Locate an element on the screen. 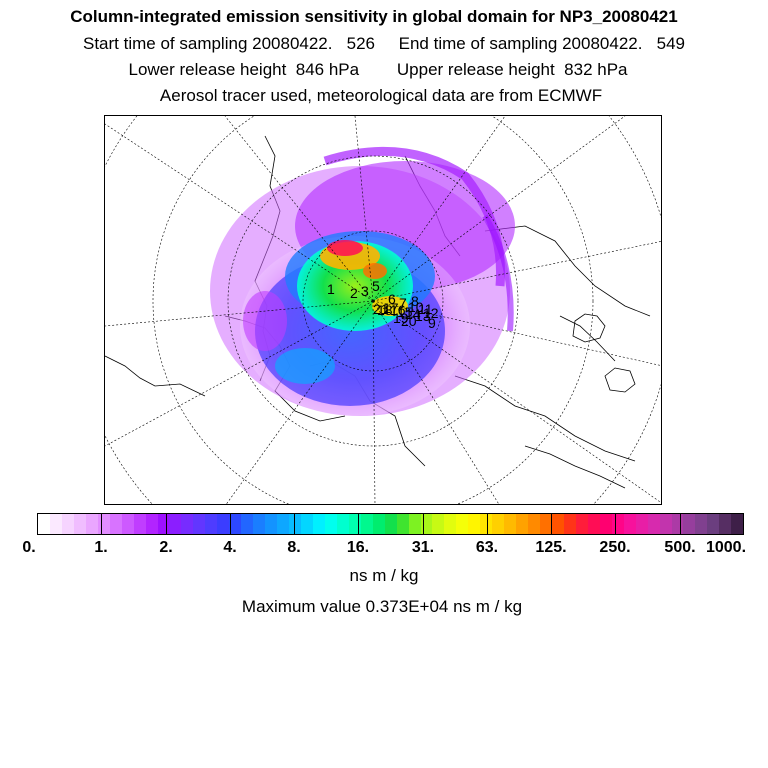  release-label: 18 is located at coordinates (385, 310).